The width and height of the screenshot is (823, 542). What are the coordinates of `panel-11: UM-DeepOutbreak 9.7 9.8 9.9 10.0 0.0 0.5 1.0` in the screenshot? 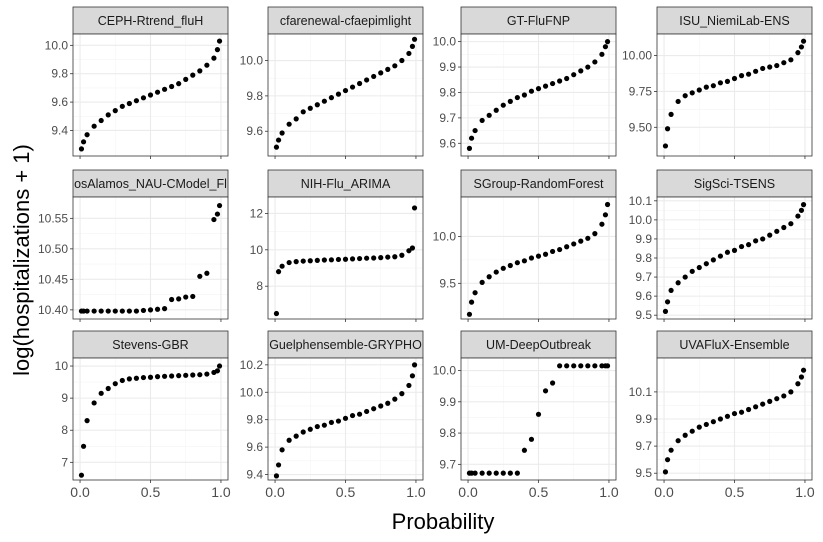 It's located at (526, 415).